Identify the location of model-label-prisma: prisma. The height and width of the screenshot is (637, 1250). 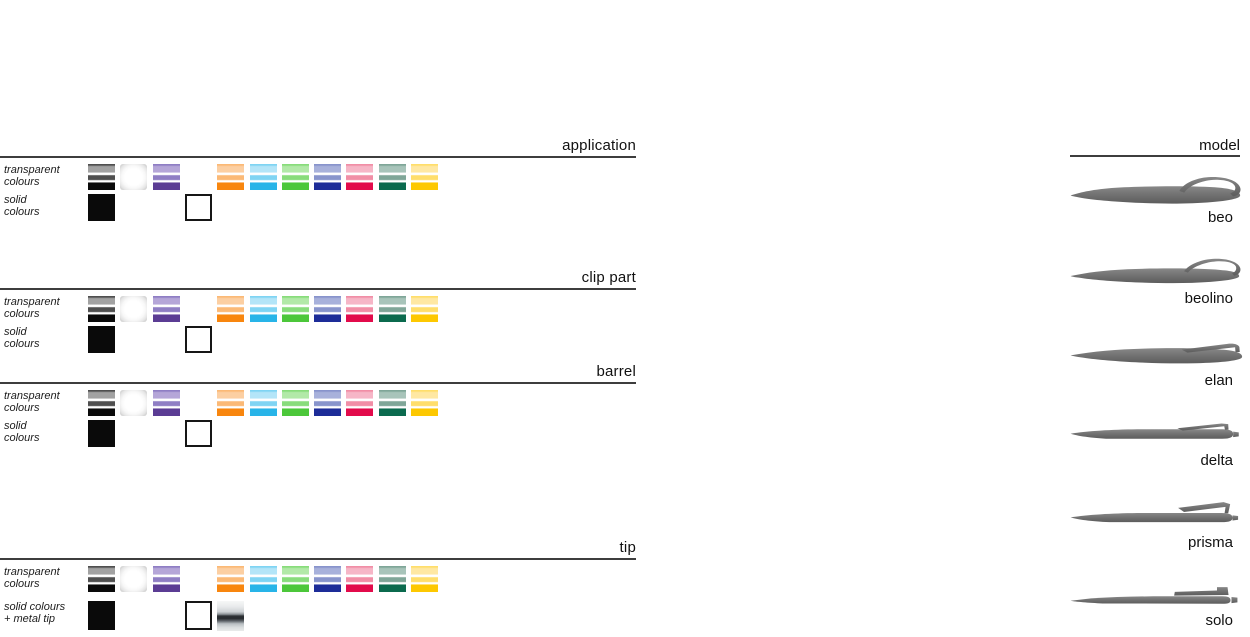
(1210, 542).